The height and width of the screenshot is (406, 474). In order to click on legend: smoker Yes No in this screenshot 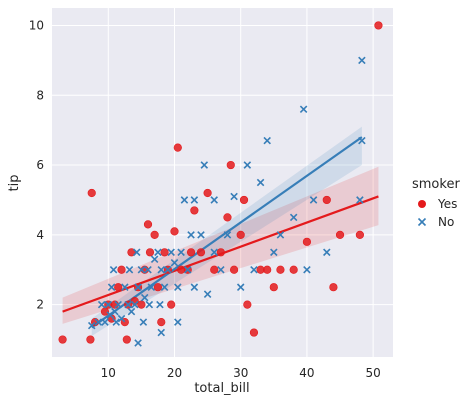, I will do `click(436, 203)`.